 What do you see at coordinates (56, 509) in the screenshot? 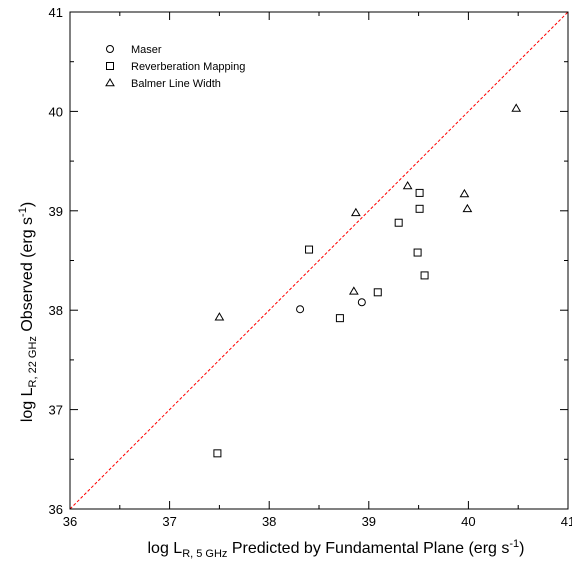
I see `y-tick-label: 36` at bounding box center [56, 509].